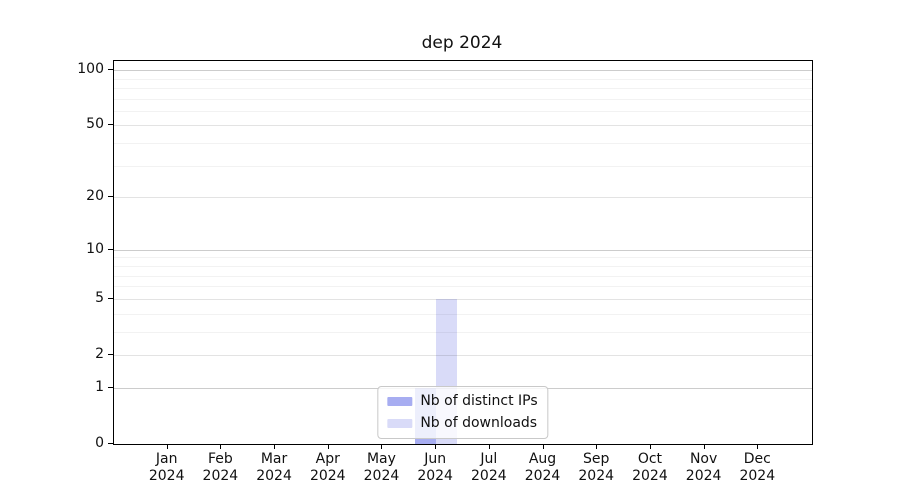 Image resolution: width=900 pixels, height=500 pixels. Describe the element at coordinates (542, 467) in the screenshot. I see `x-tick-label: Aug 2024` at that location.